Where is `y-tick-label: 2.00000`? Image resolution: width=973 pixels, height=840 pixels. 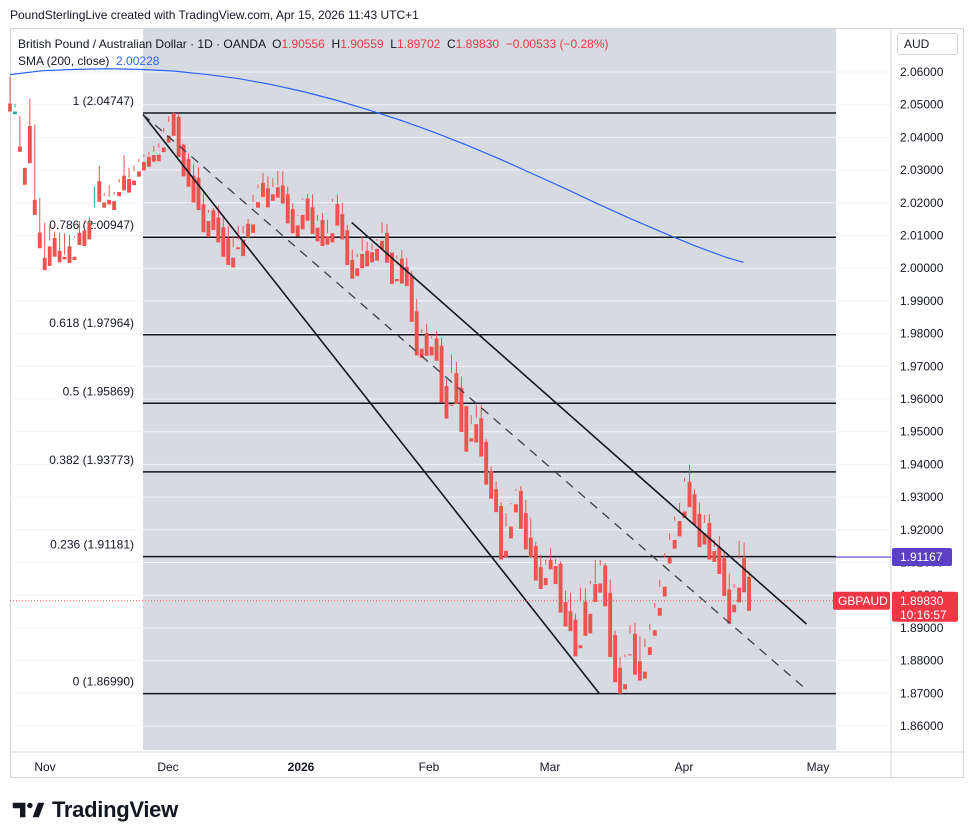
y-tick-label: 2.00000 is located at coordinates (922, 268).